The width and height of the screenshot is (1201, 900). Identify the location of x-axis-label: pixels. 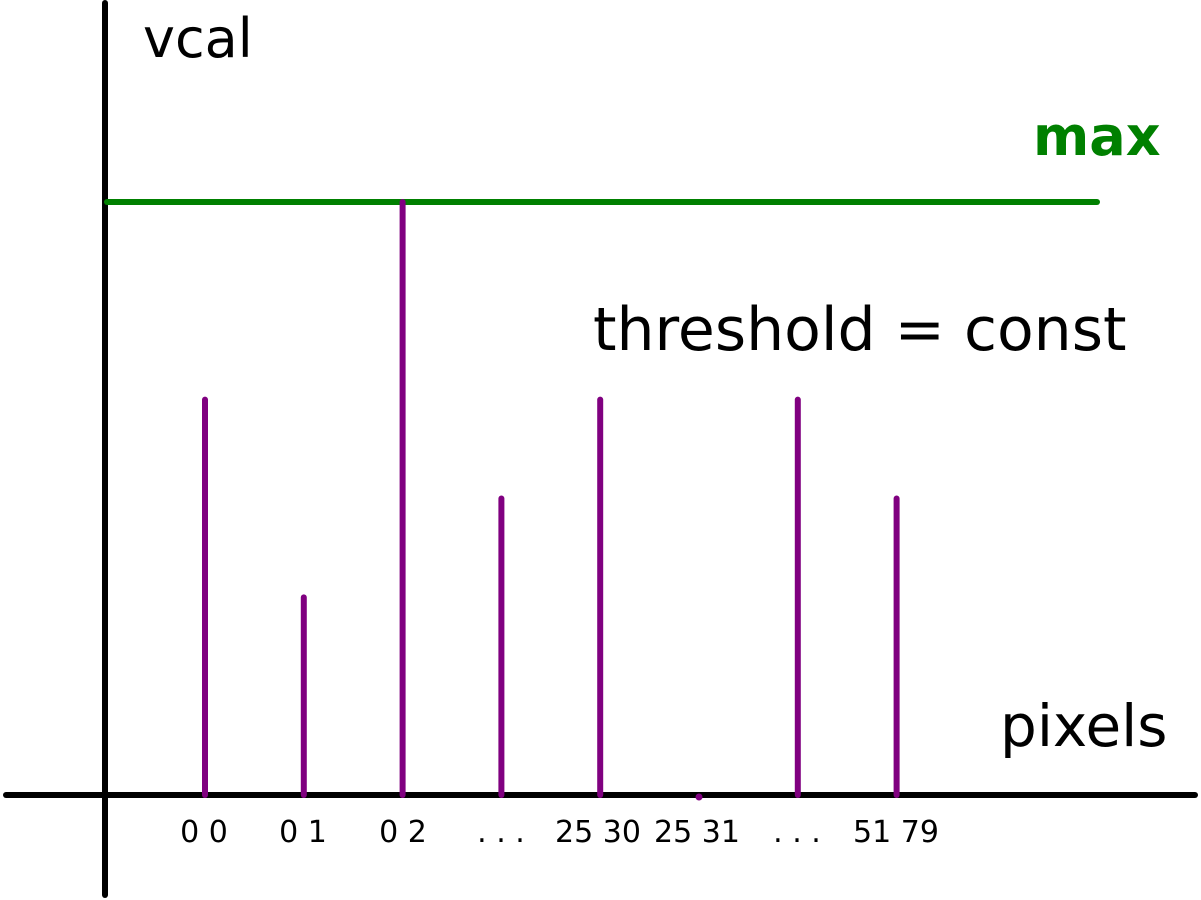
(1084, 726).